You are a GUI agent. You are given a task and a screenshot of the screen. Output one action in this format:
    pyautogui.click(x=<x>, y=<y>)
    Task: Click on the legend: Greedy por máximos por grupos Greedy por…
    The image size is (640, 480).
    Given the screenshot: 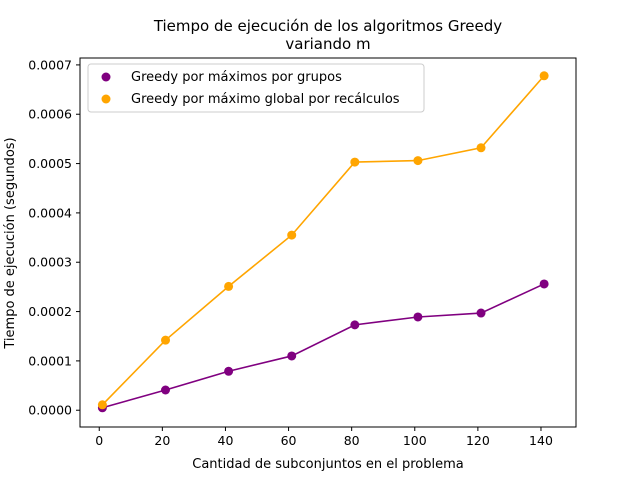 What is the action you would take?
    pyautogui.click(x=256, y=88)
    